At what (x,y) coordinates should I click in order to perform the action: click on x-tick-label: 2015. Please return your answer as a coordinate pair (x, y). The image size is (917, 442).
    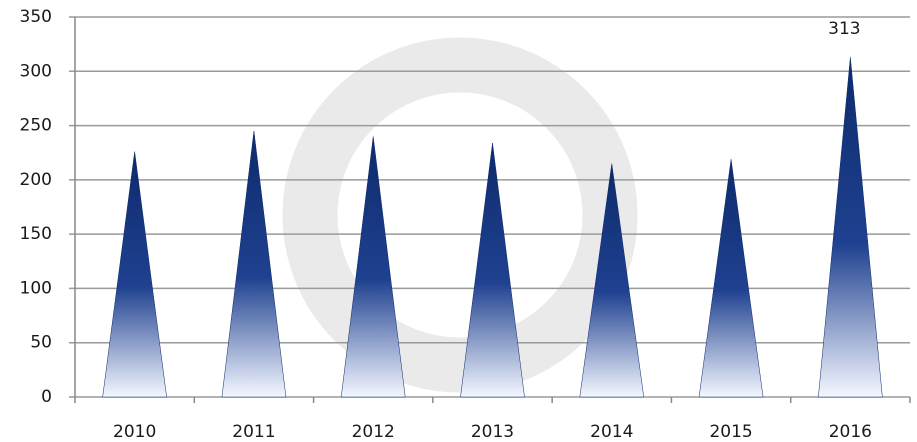
    Looking at the image, I should click on (730, 432).